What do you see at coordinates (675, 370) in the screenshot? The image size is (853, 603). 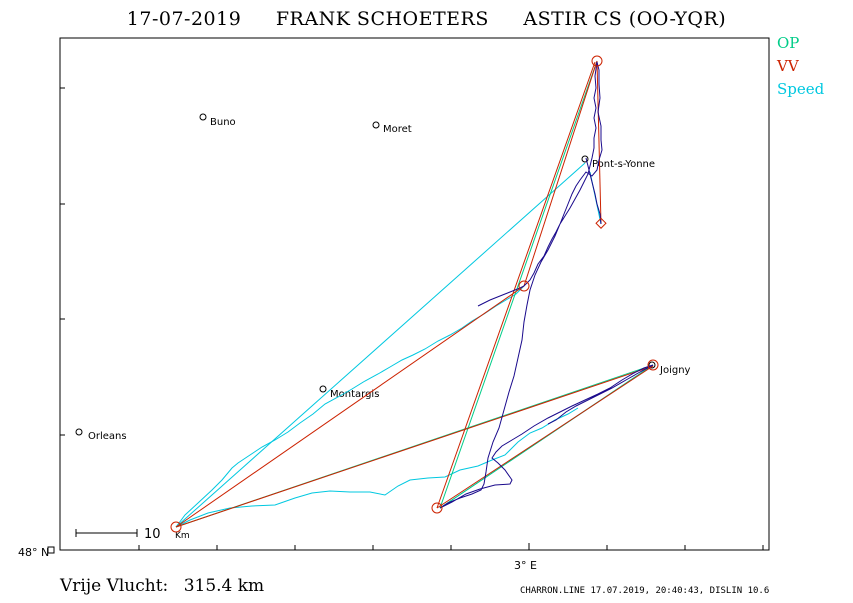 I see `place-label-joigny: Joigny` at bounding box center [675, 370].